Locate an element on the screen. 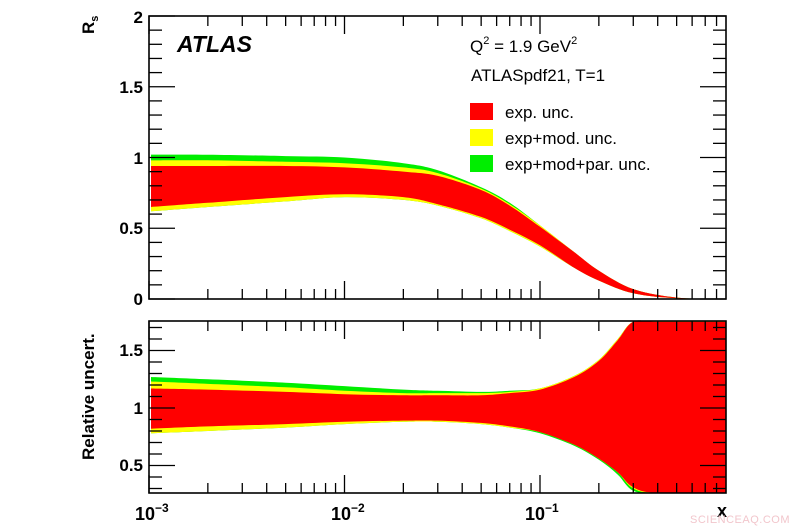 Image resolution: width=800 pixels, height=530 pixels. watermark: SCIENCEAQ.COM is located at coordinates (739, 520).